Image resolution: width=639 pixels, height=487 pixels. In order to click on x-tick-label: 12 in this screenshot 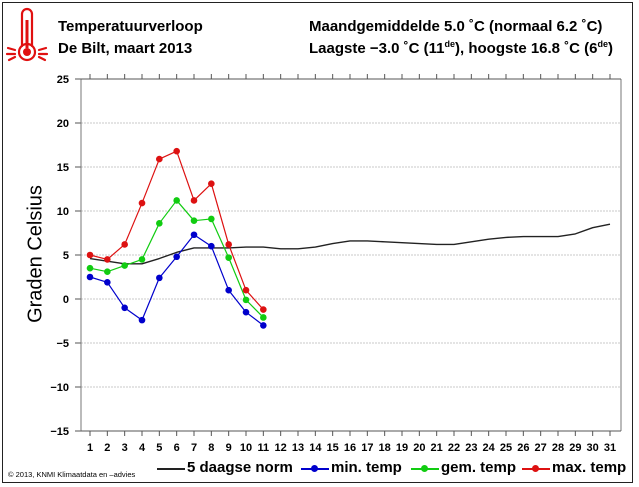, I will do `click(281, 448)`.